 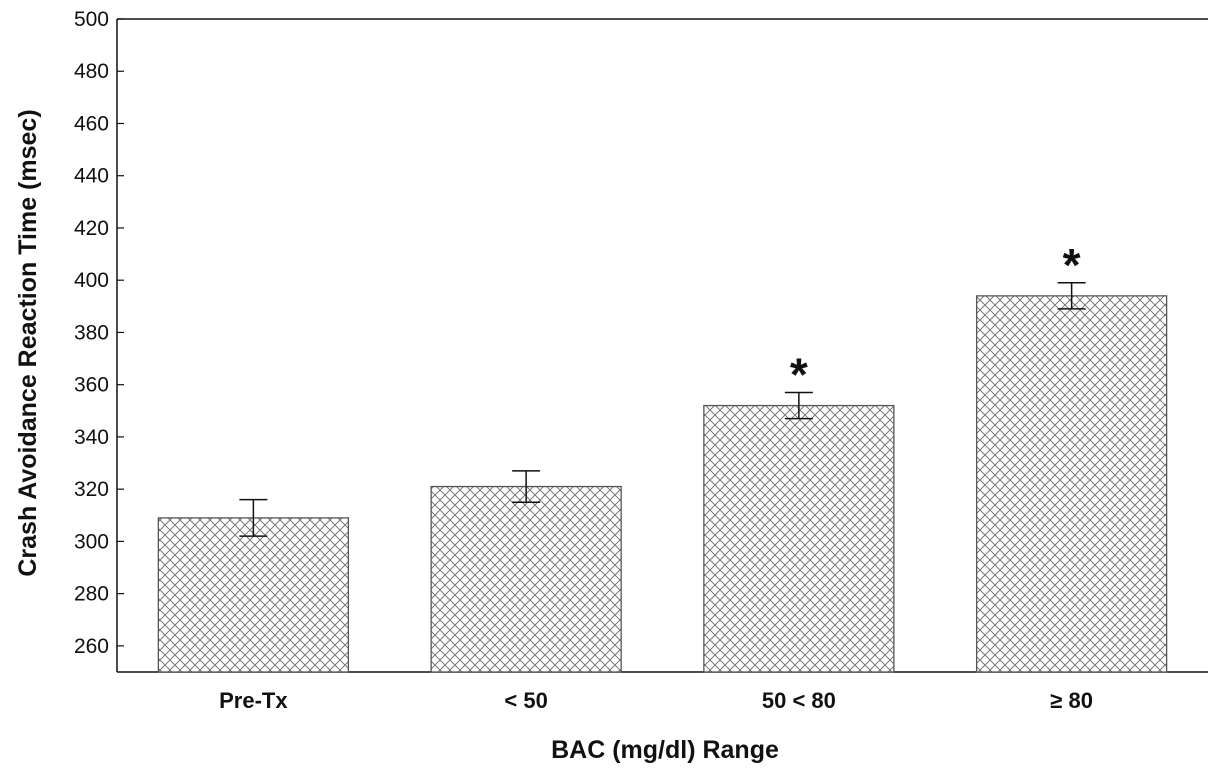 I want to click on y-tick-label: 360, so click(x=91, y=385).